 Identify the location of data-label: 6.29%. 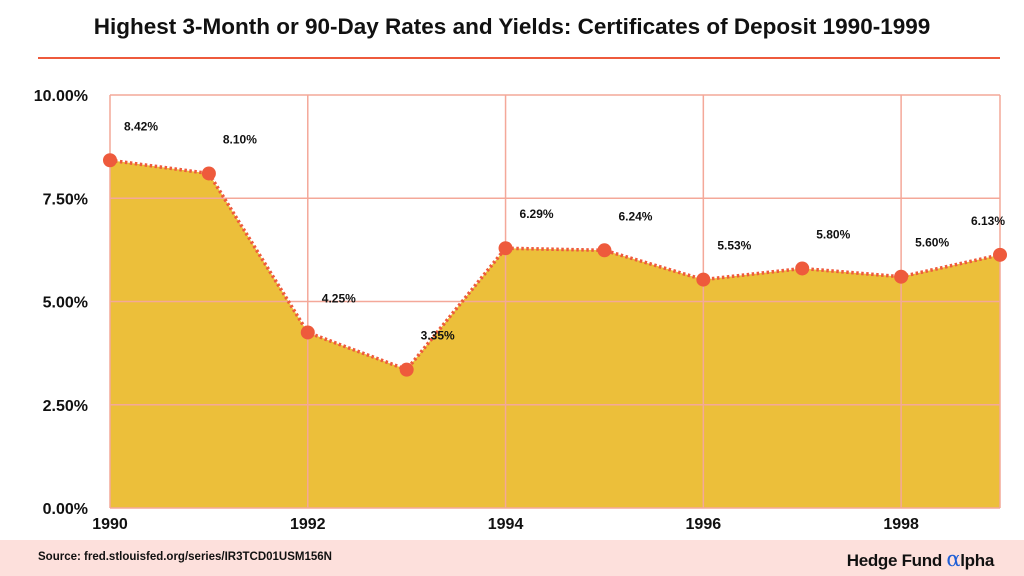
(537, 214).